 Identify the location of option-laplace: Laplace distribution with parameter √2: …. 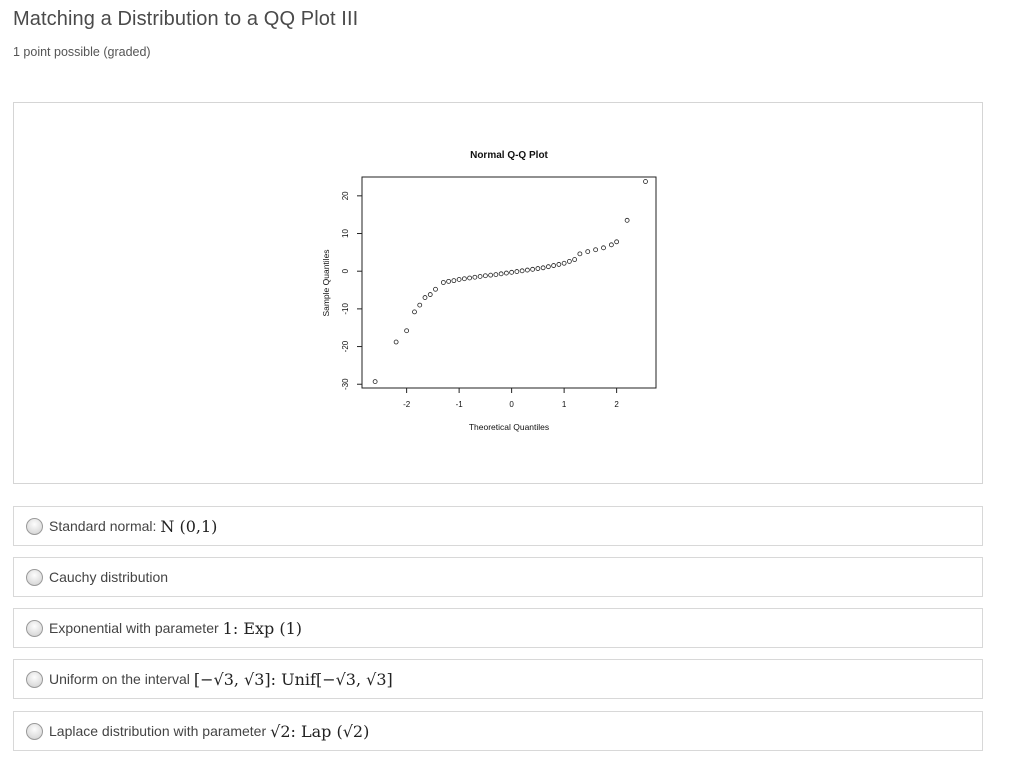
(498, 731).